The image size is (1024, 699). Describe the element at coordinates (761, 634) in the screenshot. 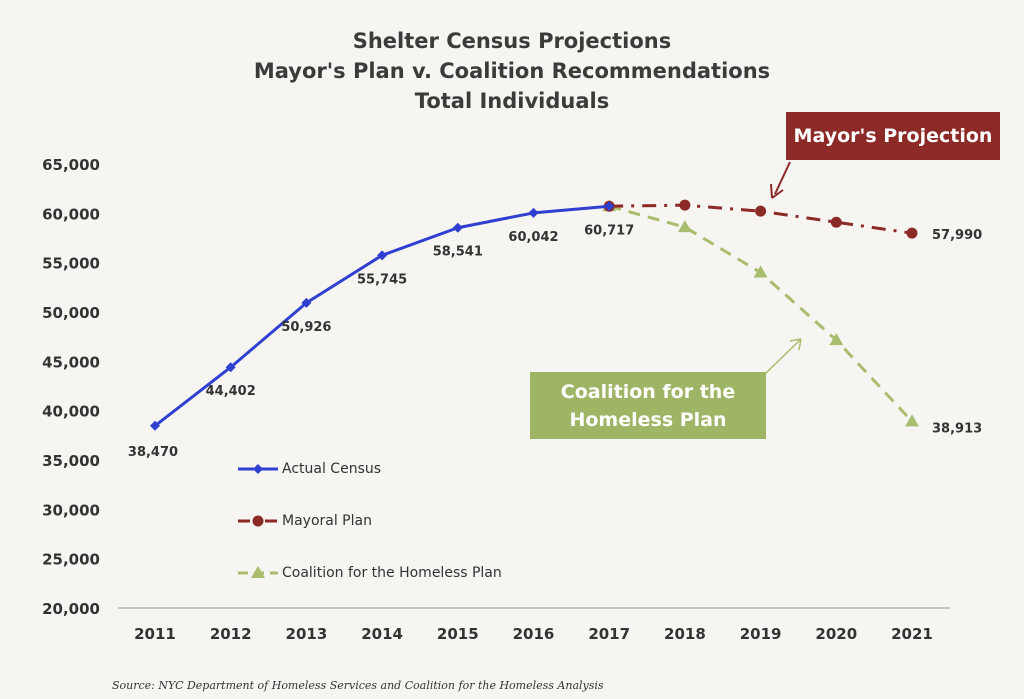

I see `x-tick-label: 2019` at that location.